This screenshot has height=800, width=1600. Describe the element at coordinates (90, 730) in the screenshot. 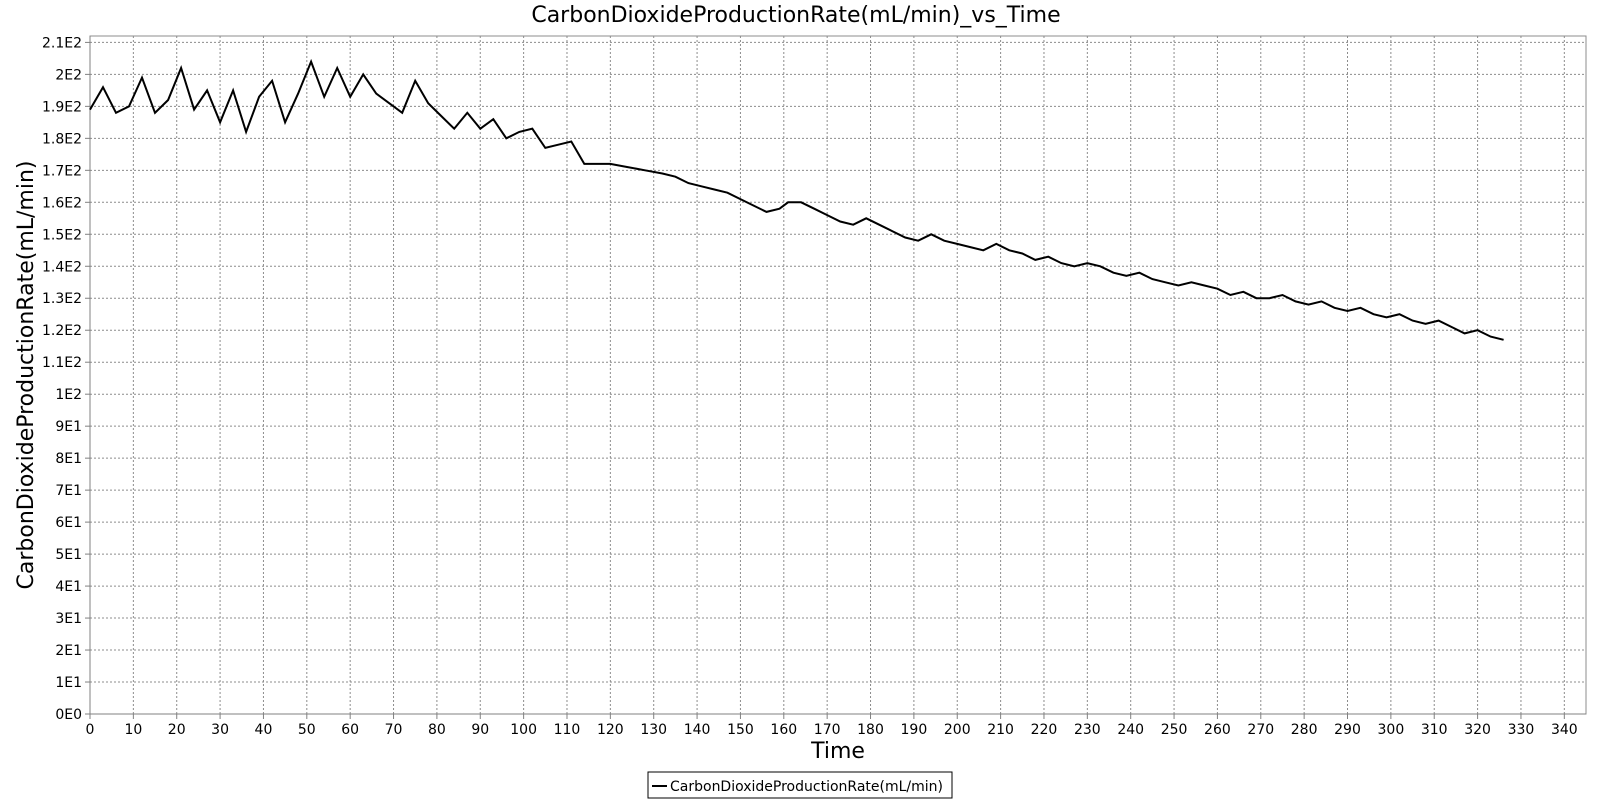

I see `x-tick-label: 0` at that location.